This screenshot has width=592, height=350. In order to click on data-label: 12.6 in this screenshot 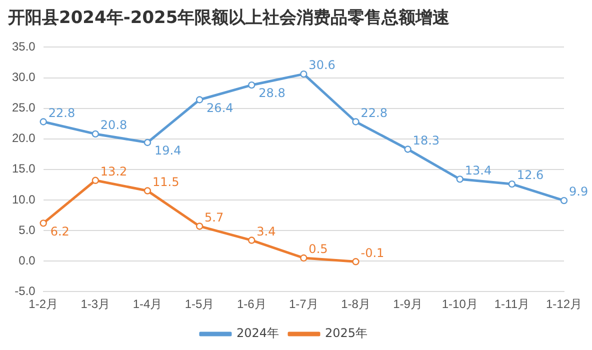, I will do `click(530, 175)`.